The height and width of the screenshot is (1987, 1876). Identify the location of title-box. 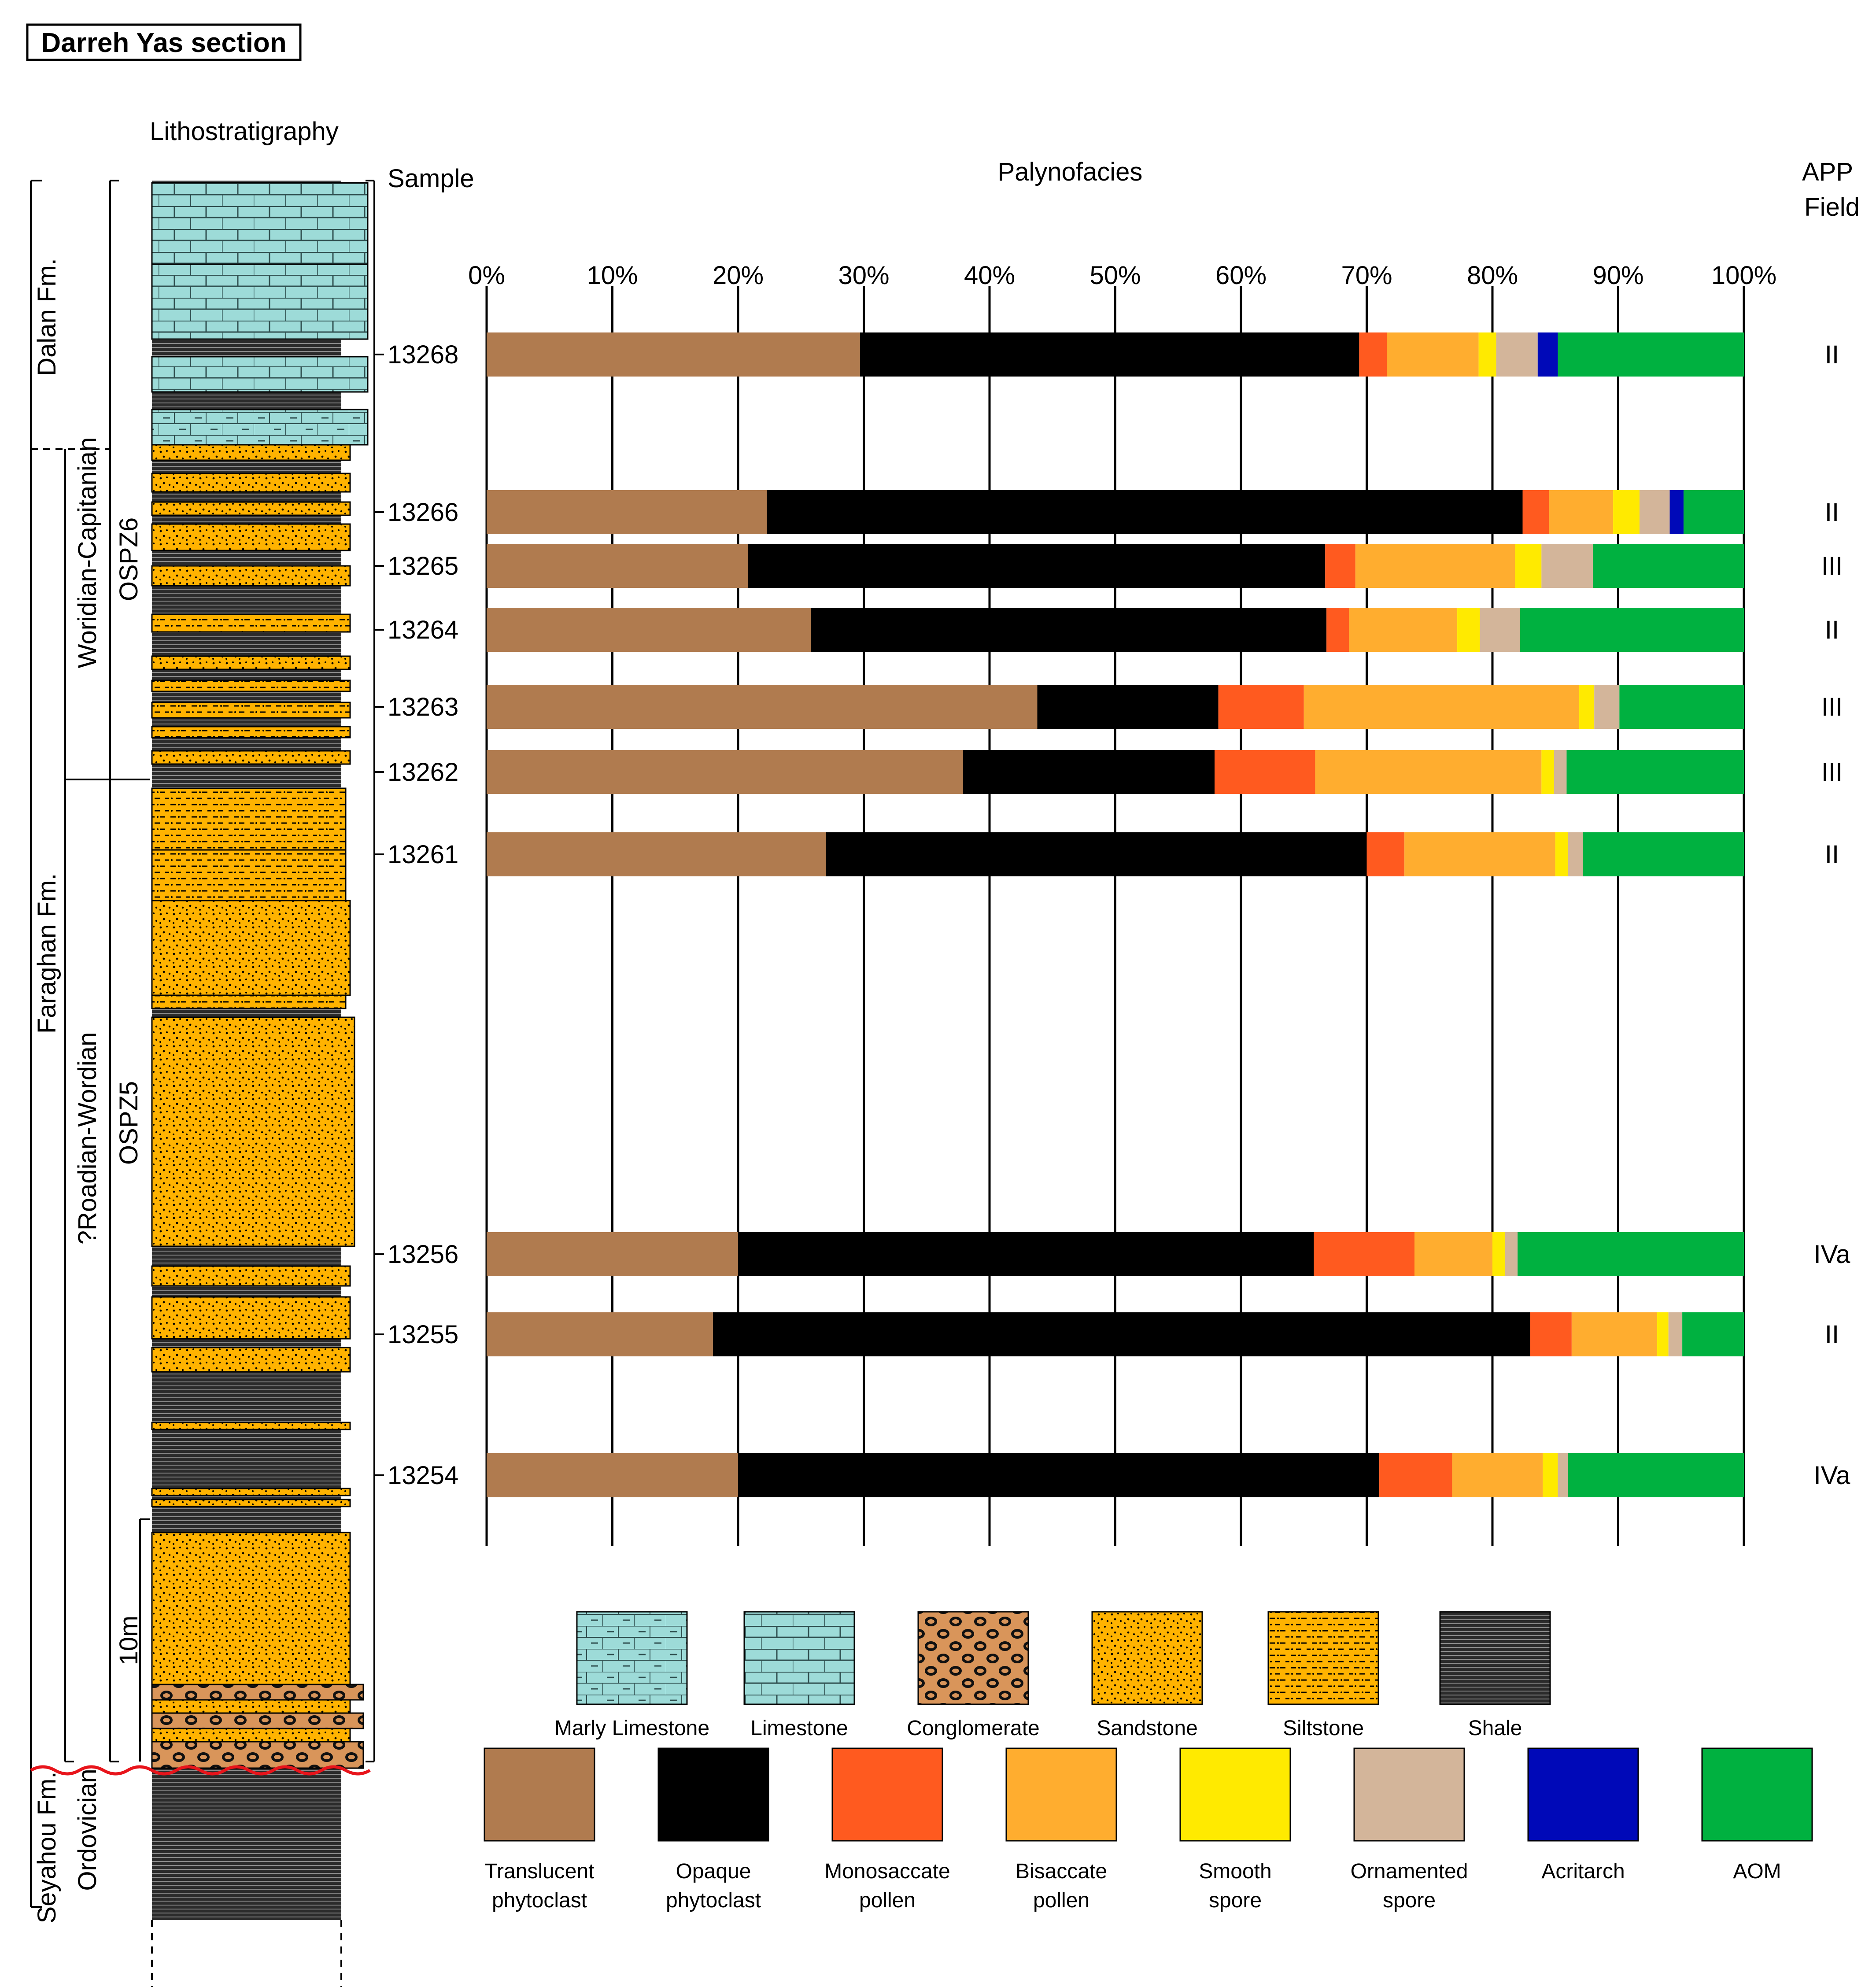
(164, 42).